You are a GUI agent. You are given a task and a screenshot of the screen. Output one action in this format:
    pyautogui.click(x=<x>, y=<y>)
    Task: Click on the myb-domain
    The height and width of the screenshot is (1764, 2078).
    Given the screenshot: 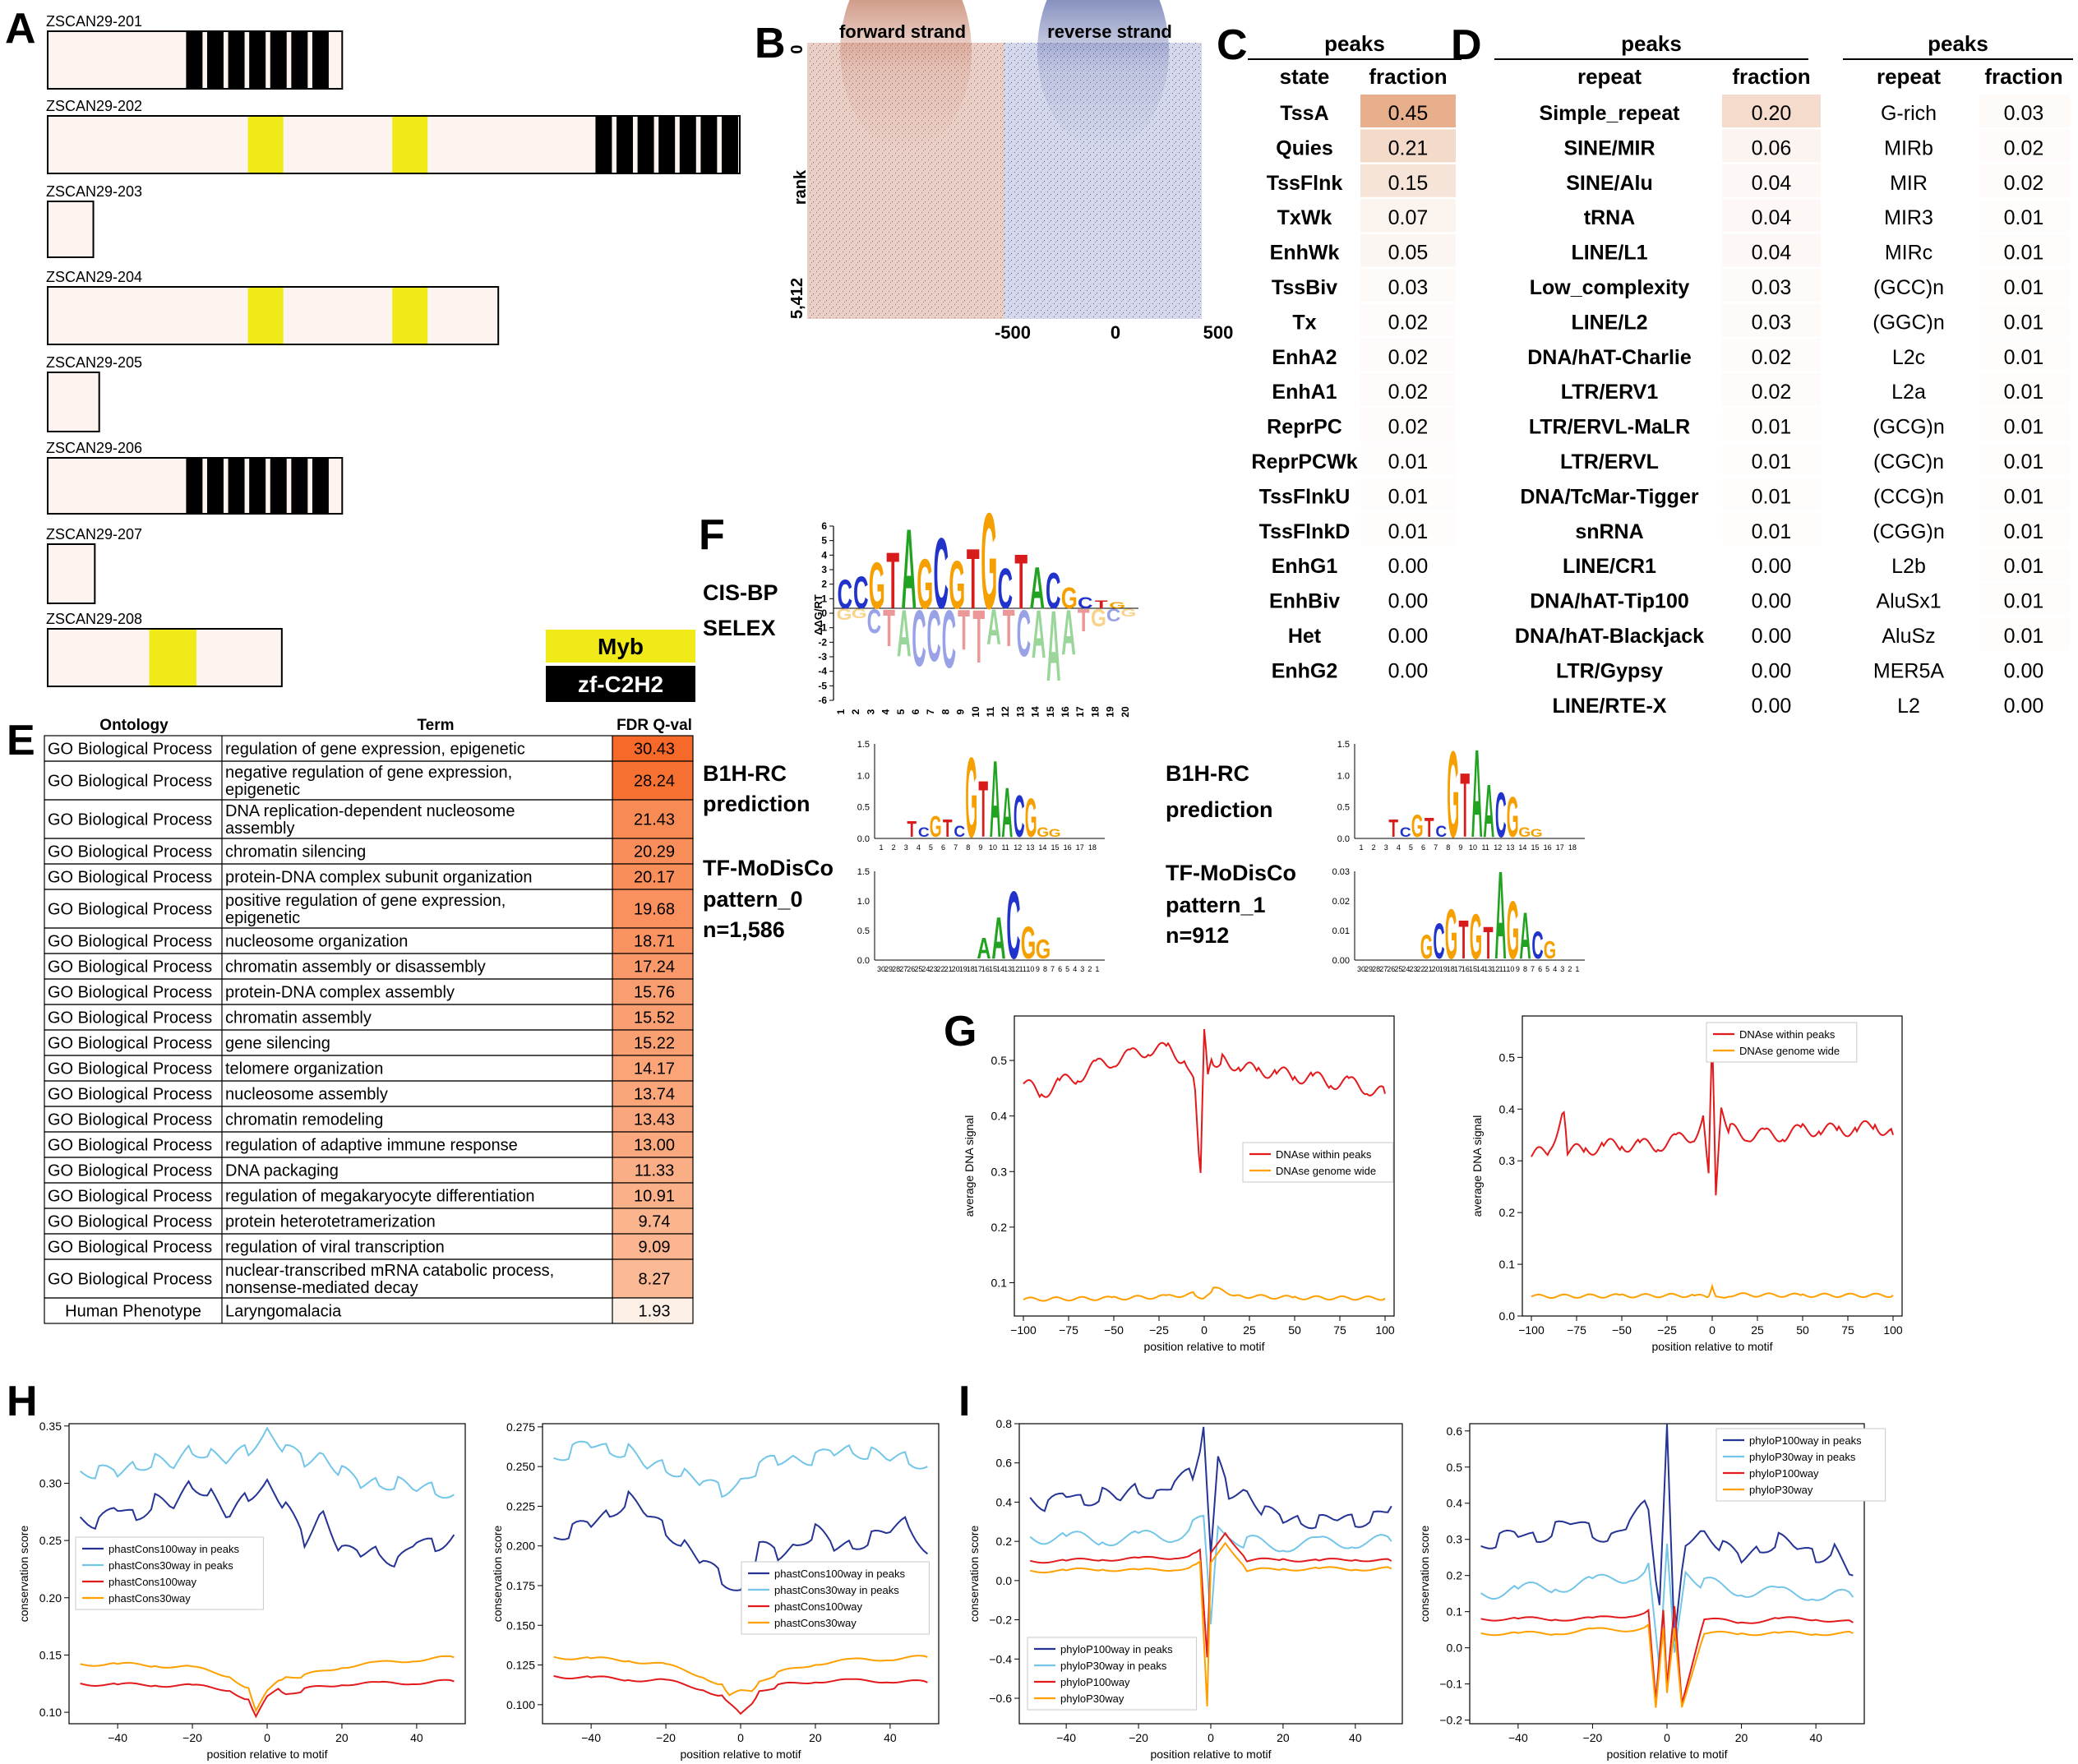 What is the action you would take?
    pyautogui.click(x=265, y=145)
    